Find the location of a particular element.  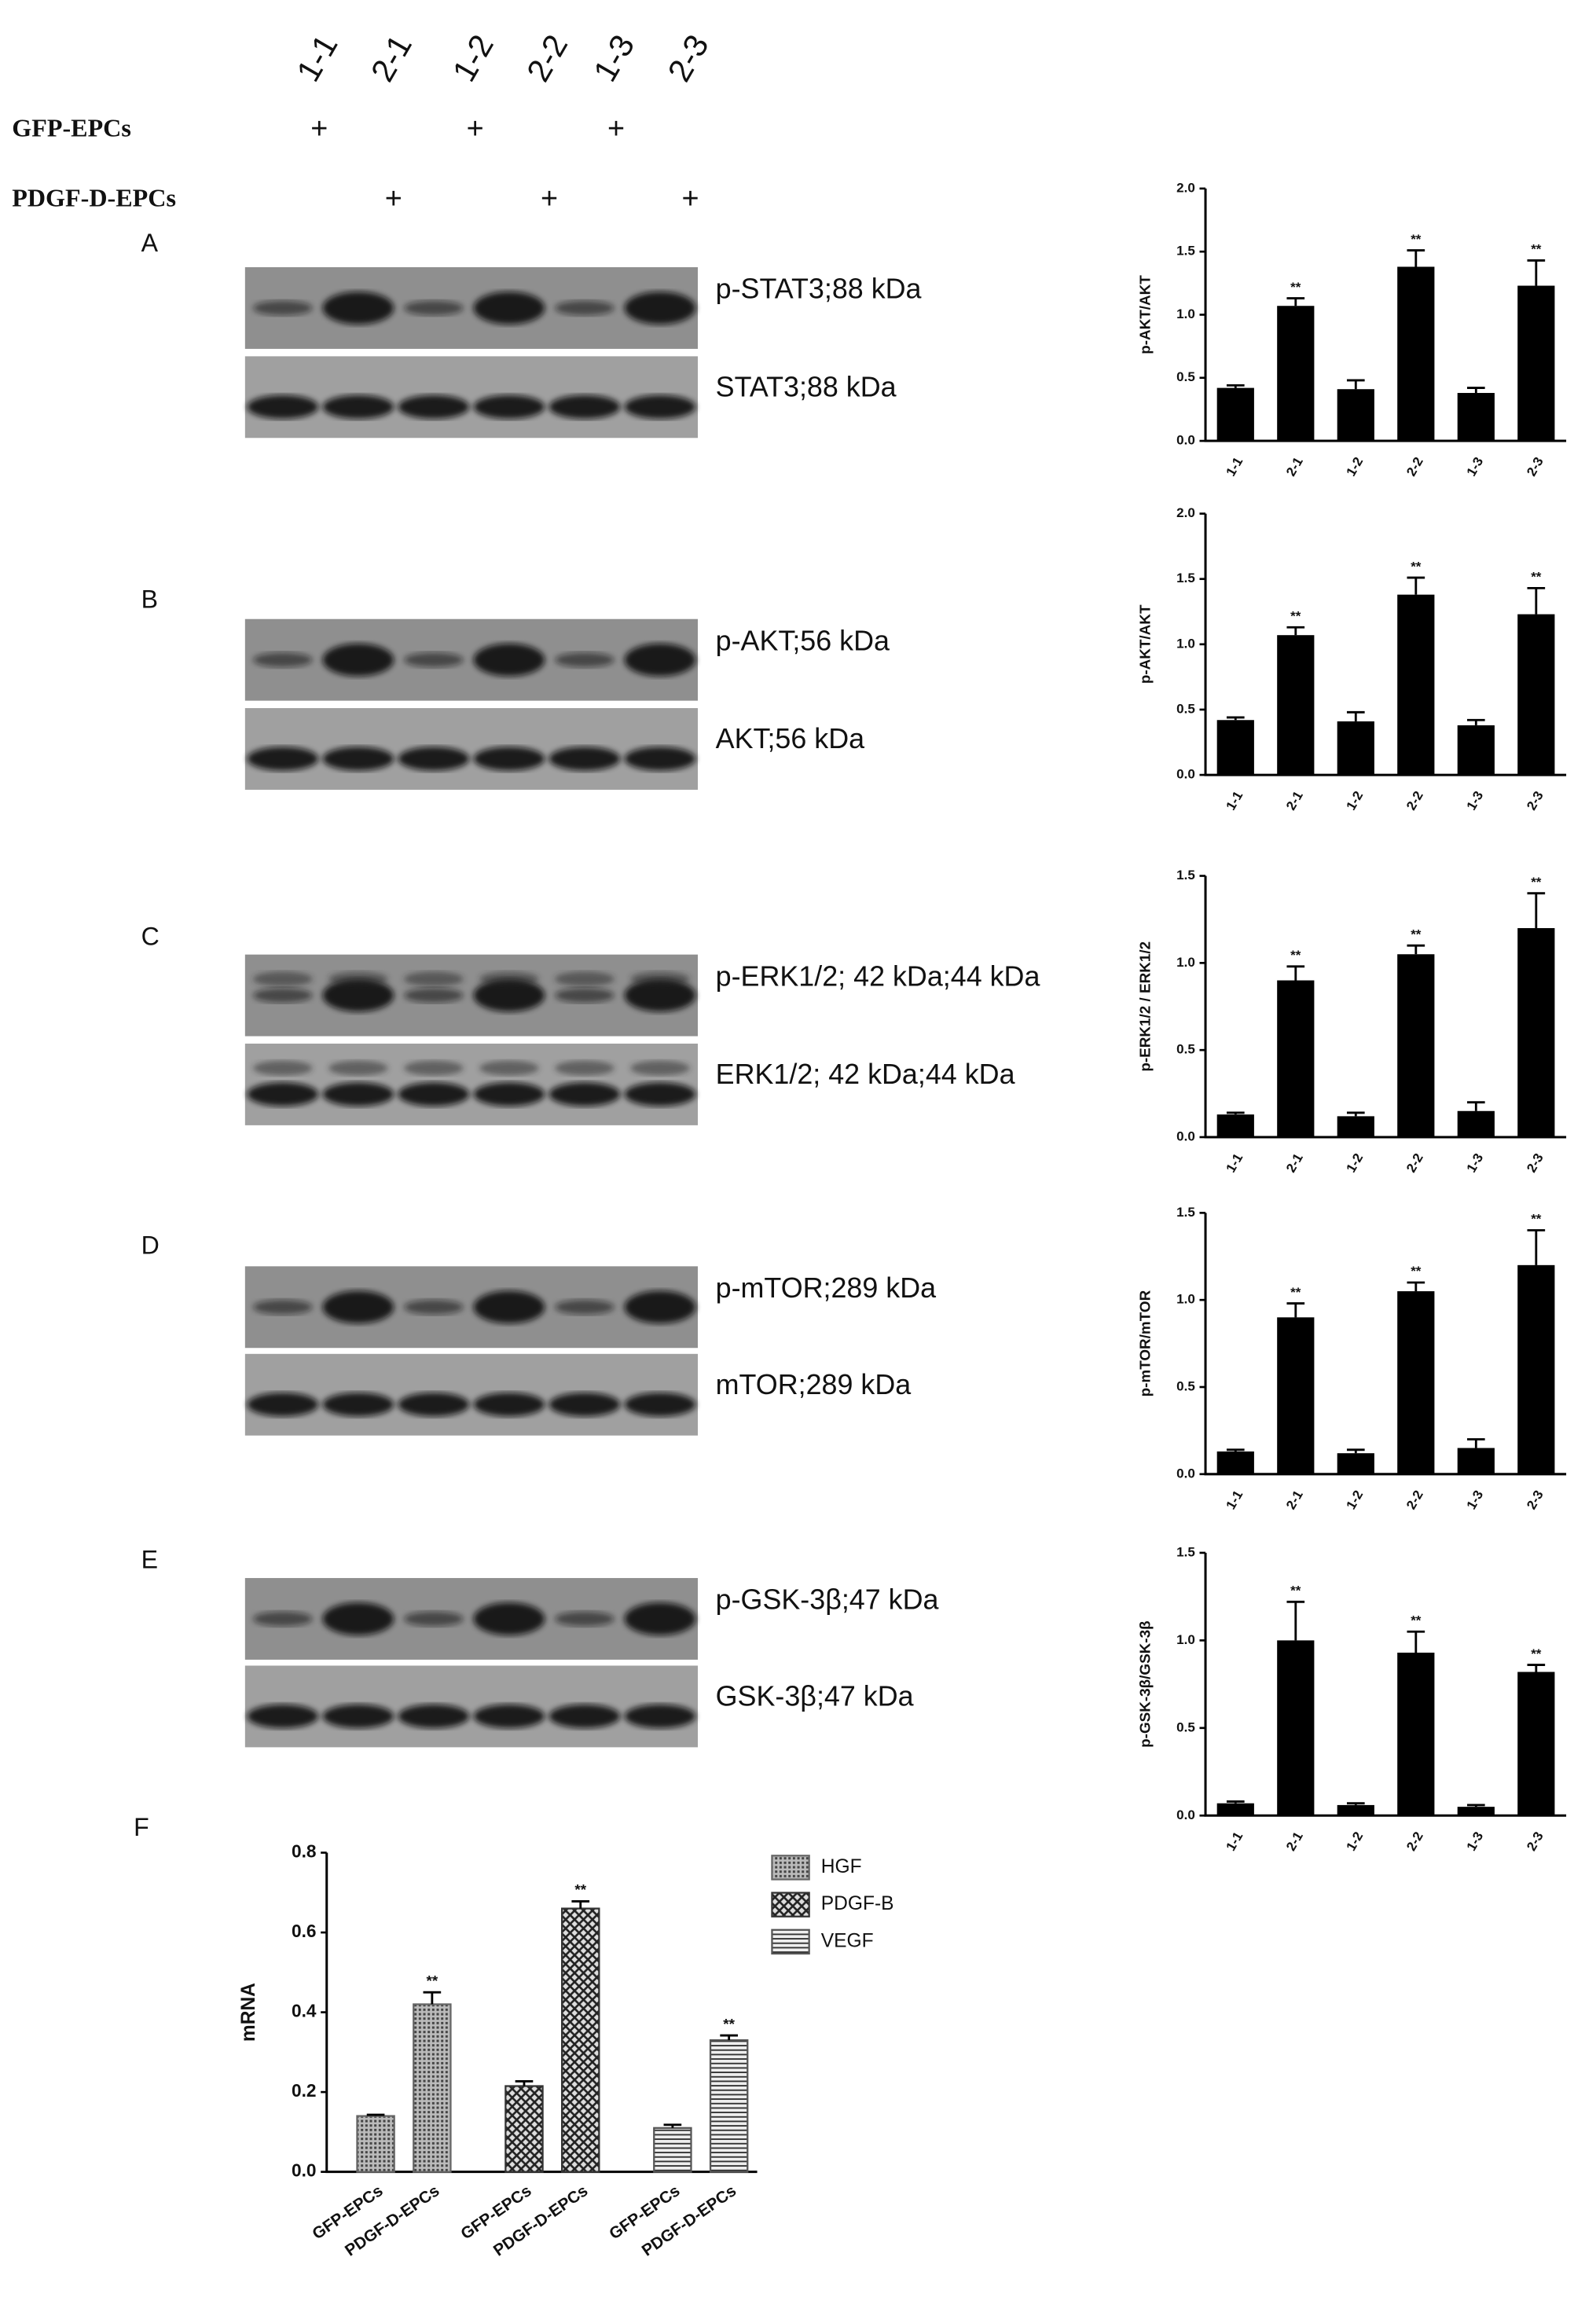

blot-label: AKT;56 kDa is located at coordinates (790, 738).